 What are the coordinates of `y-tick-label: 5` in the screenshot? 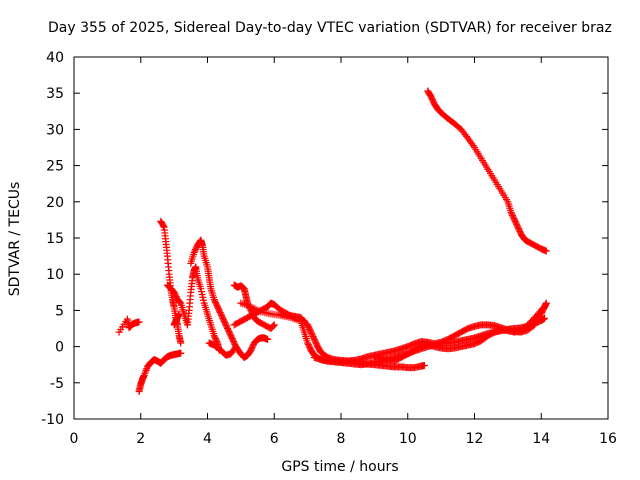 It's located at (59, 311).